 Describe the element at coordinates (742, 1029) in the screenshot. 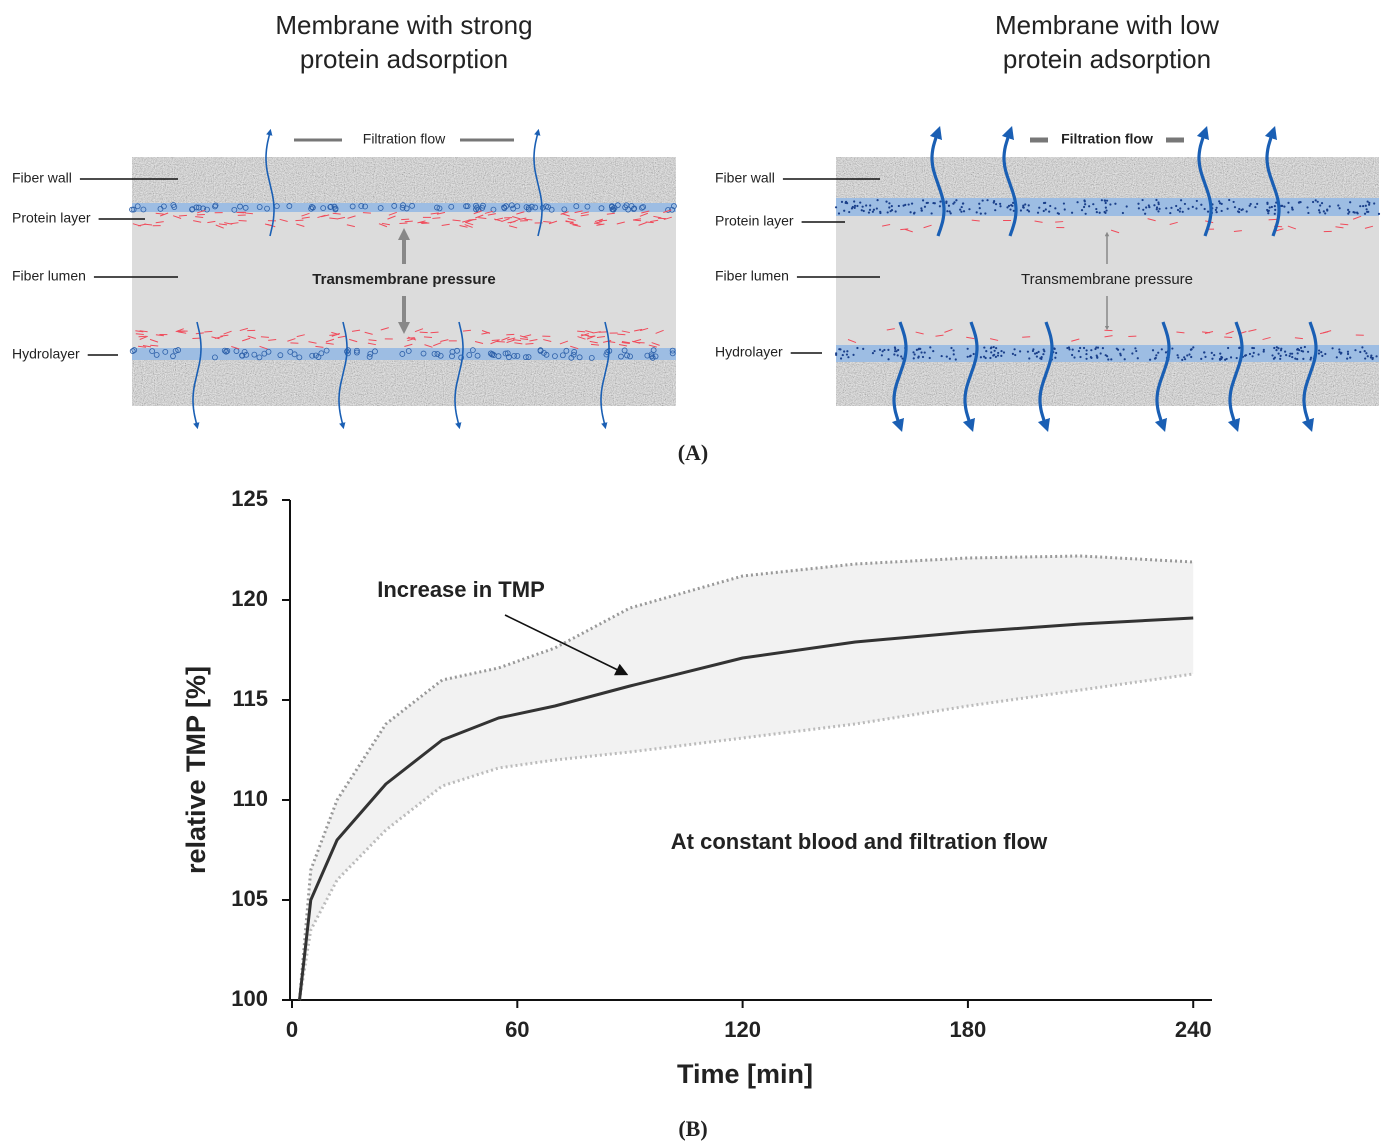

I see `x-tick-label: 120` at that location.